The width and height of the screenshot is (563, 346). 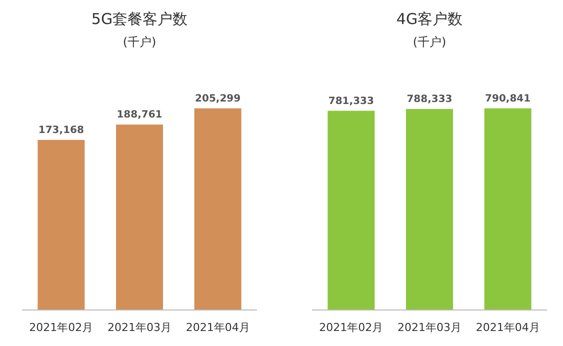 What do you see at coordinates (218, 98) in the screenshot?
I see `data-label: 205,299` at bounding box center [218, 98].